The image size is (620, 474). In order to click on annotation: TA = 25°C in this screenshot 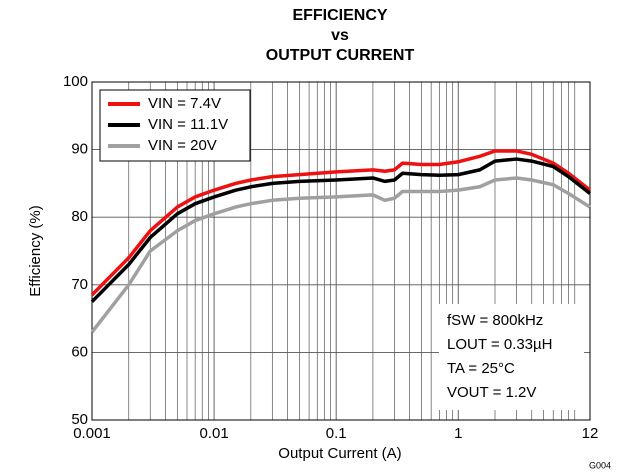, I will do `click(481, 368)`.